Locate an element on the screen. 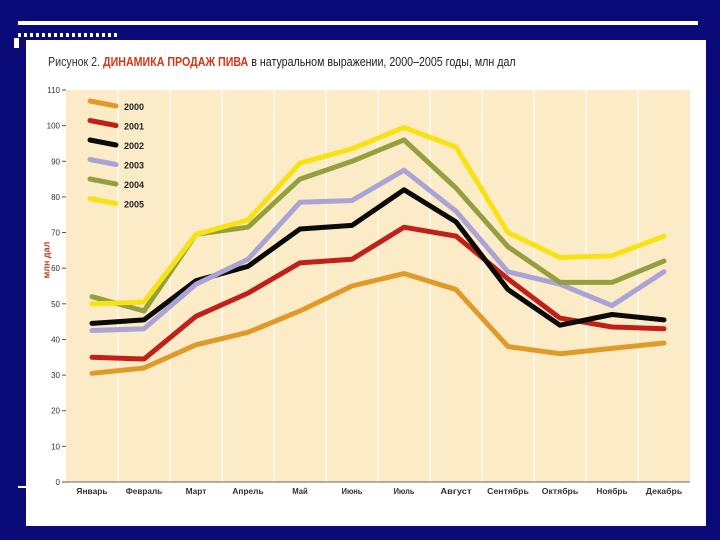 The height and width of the screenshot is (540, 720). y-tick-label: 40 is located at coordinates (55, 339).